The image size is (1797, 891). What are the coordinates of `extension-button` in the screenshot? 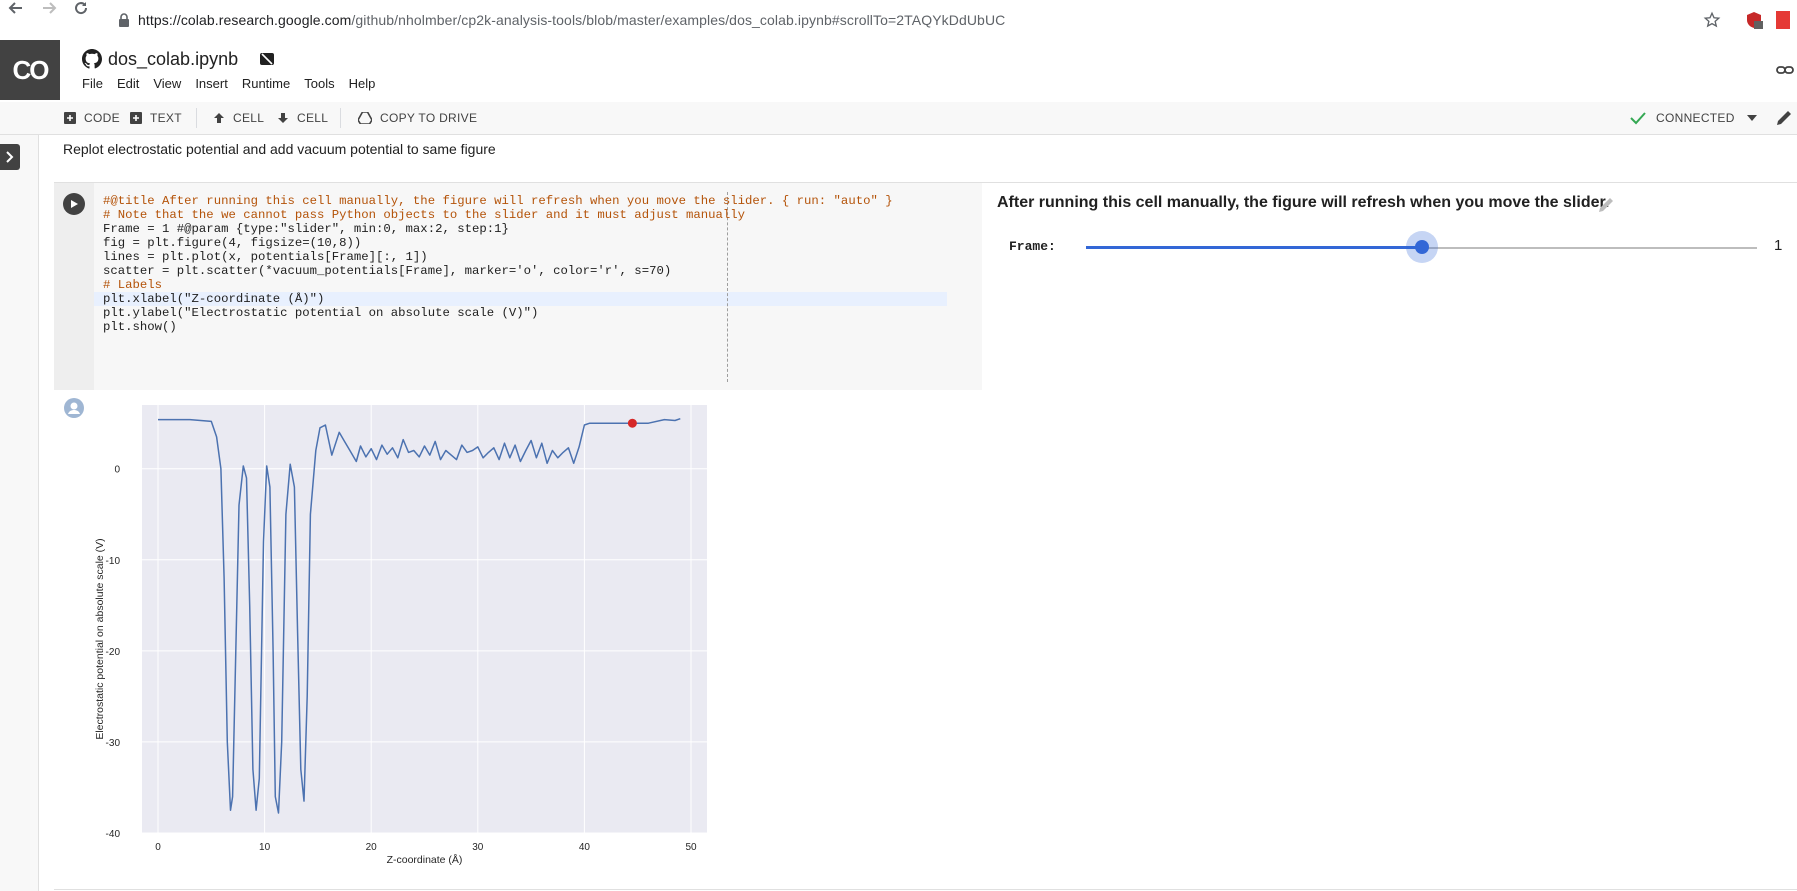 It's located at (1754, 20).